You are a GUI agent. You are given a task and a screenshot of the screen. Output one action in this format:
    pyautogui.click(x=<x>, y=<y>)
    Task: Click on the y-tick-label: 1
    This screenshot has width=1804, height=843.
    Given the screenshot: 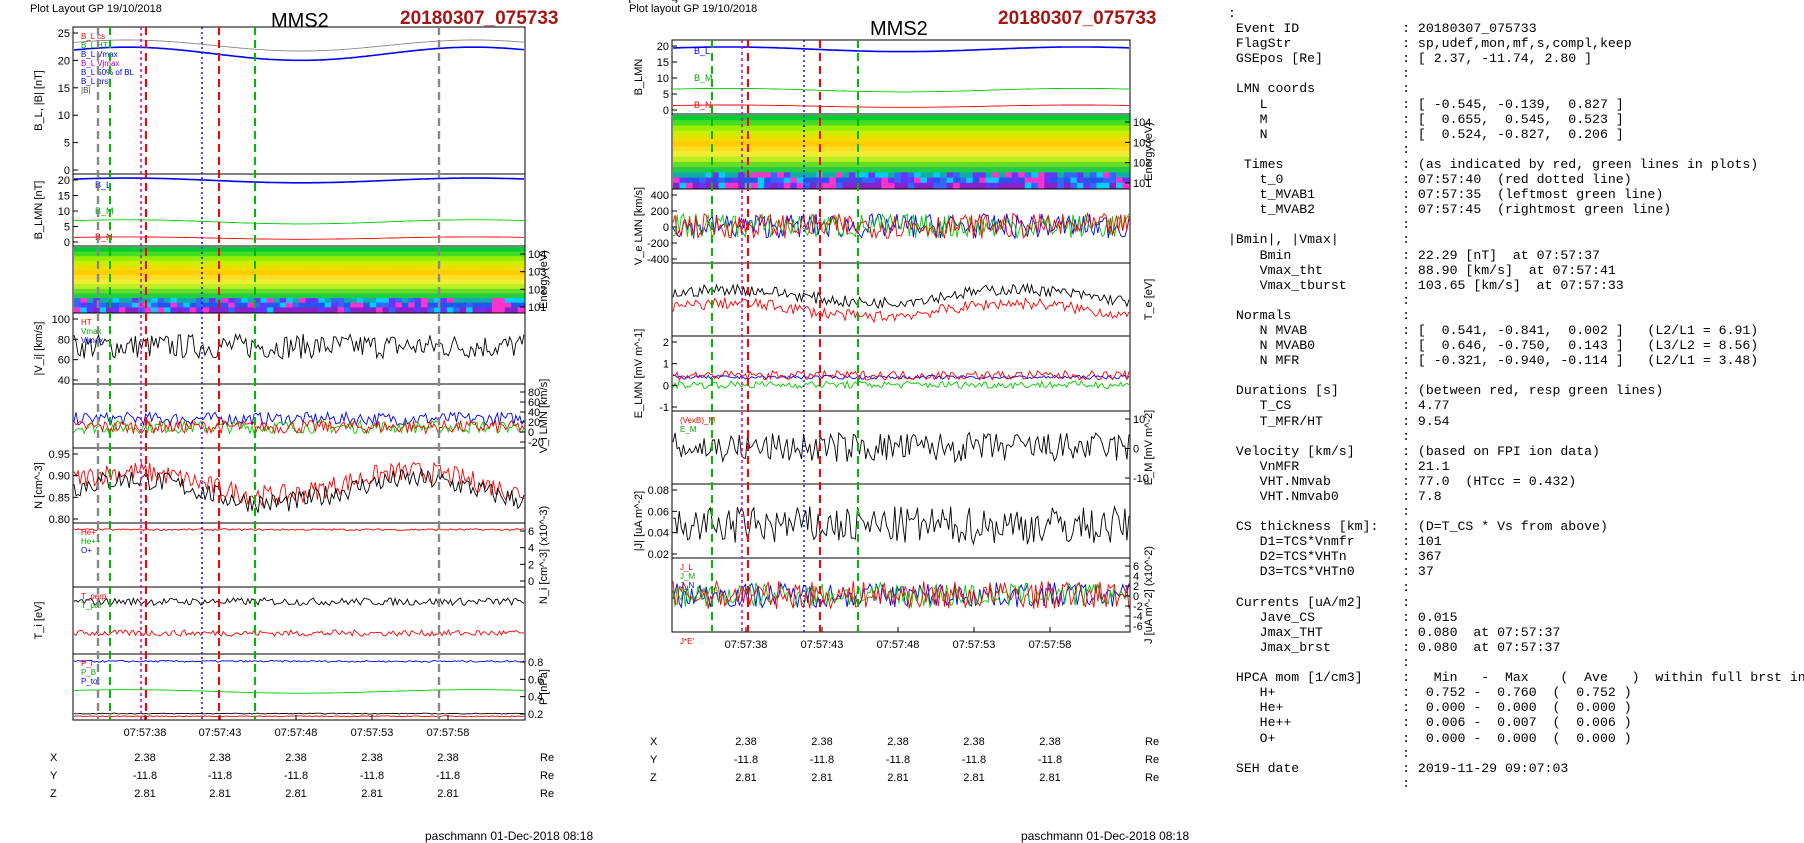 What is the action you would take?
    pyautogui.click(x=666, y=365)
    